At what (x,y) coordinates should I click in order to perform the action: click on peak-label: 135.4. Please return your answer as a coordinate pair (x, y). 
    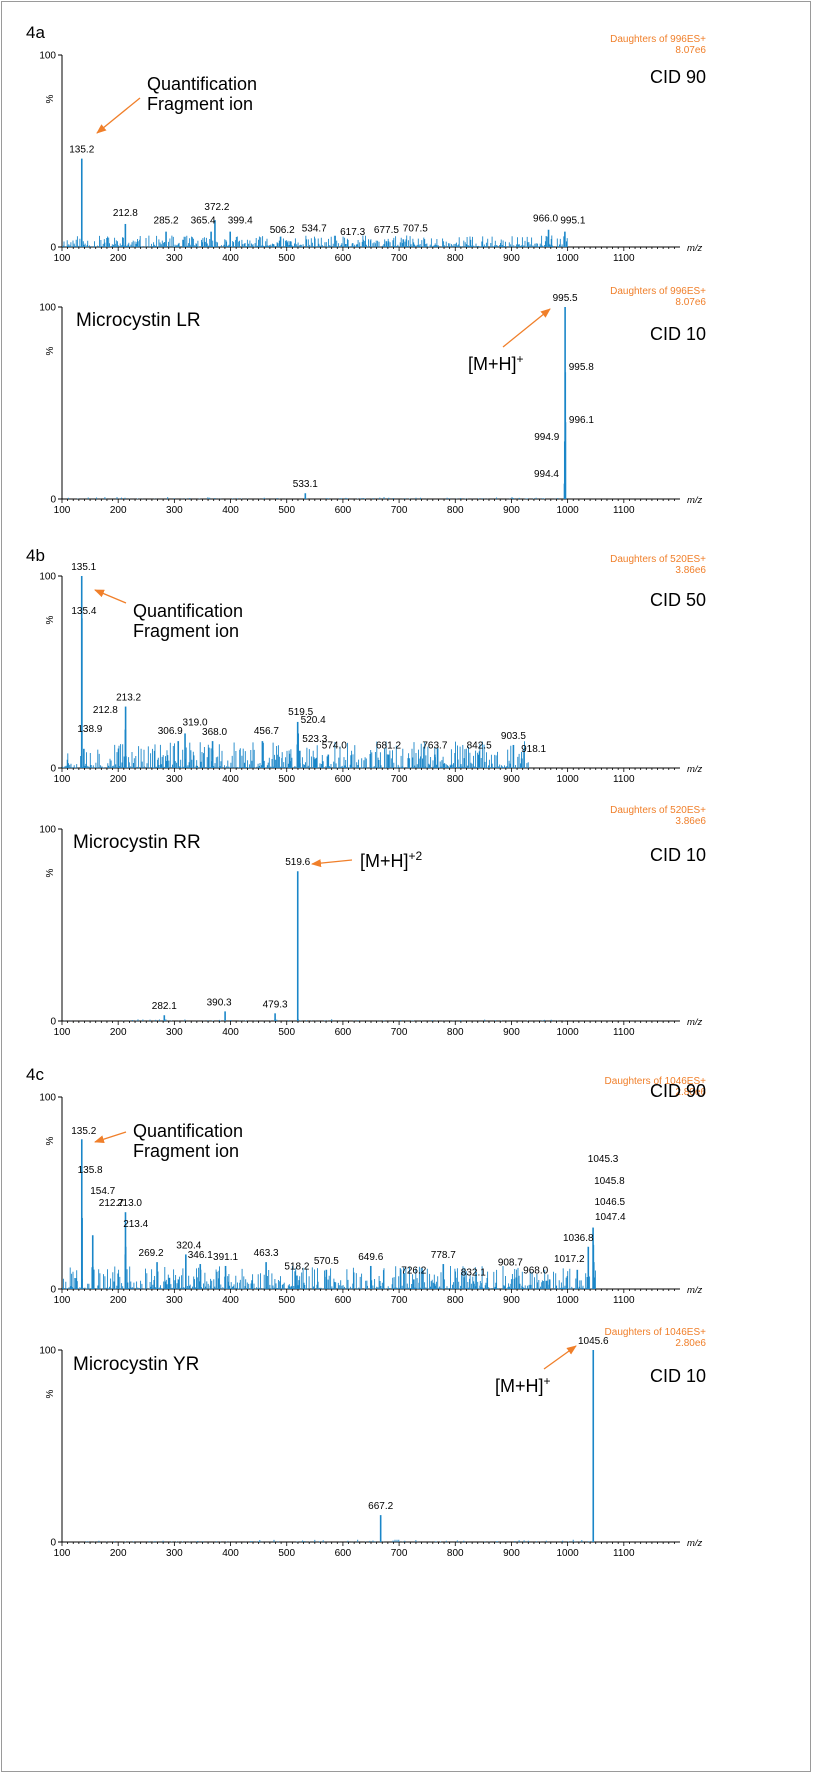
    Looking at the image, I should click on (83, 611).